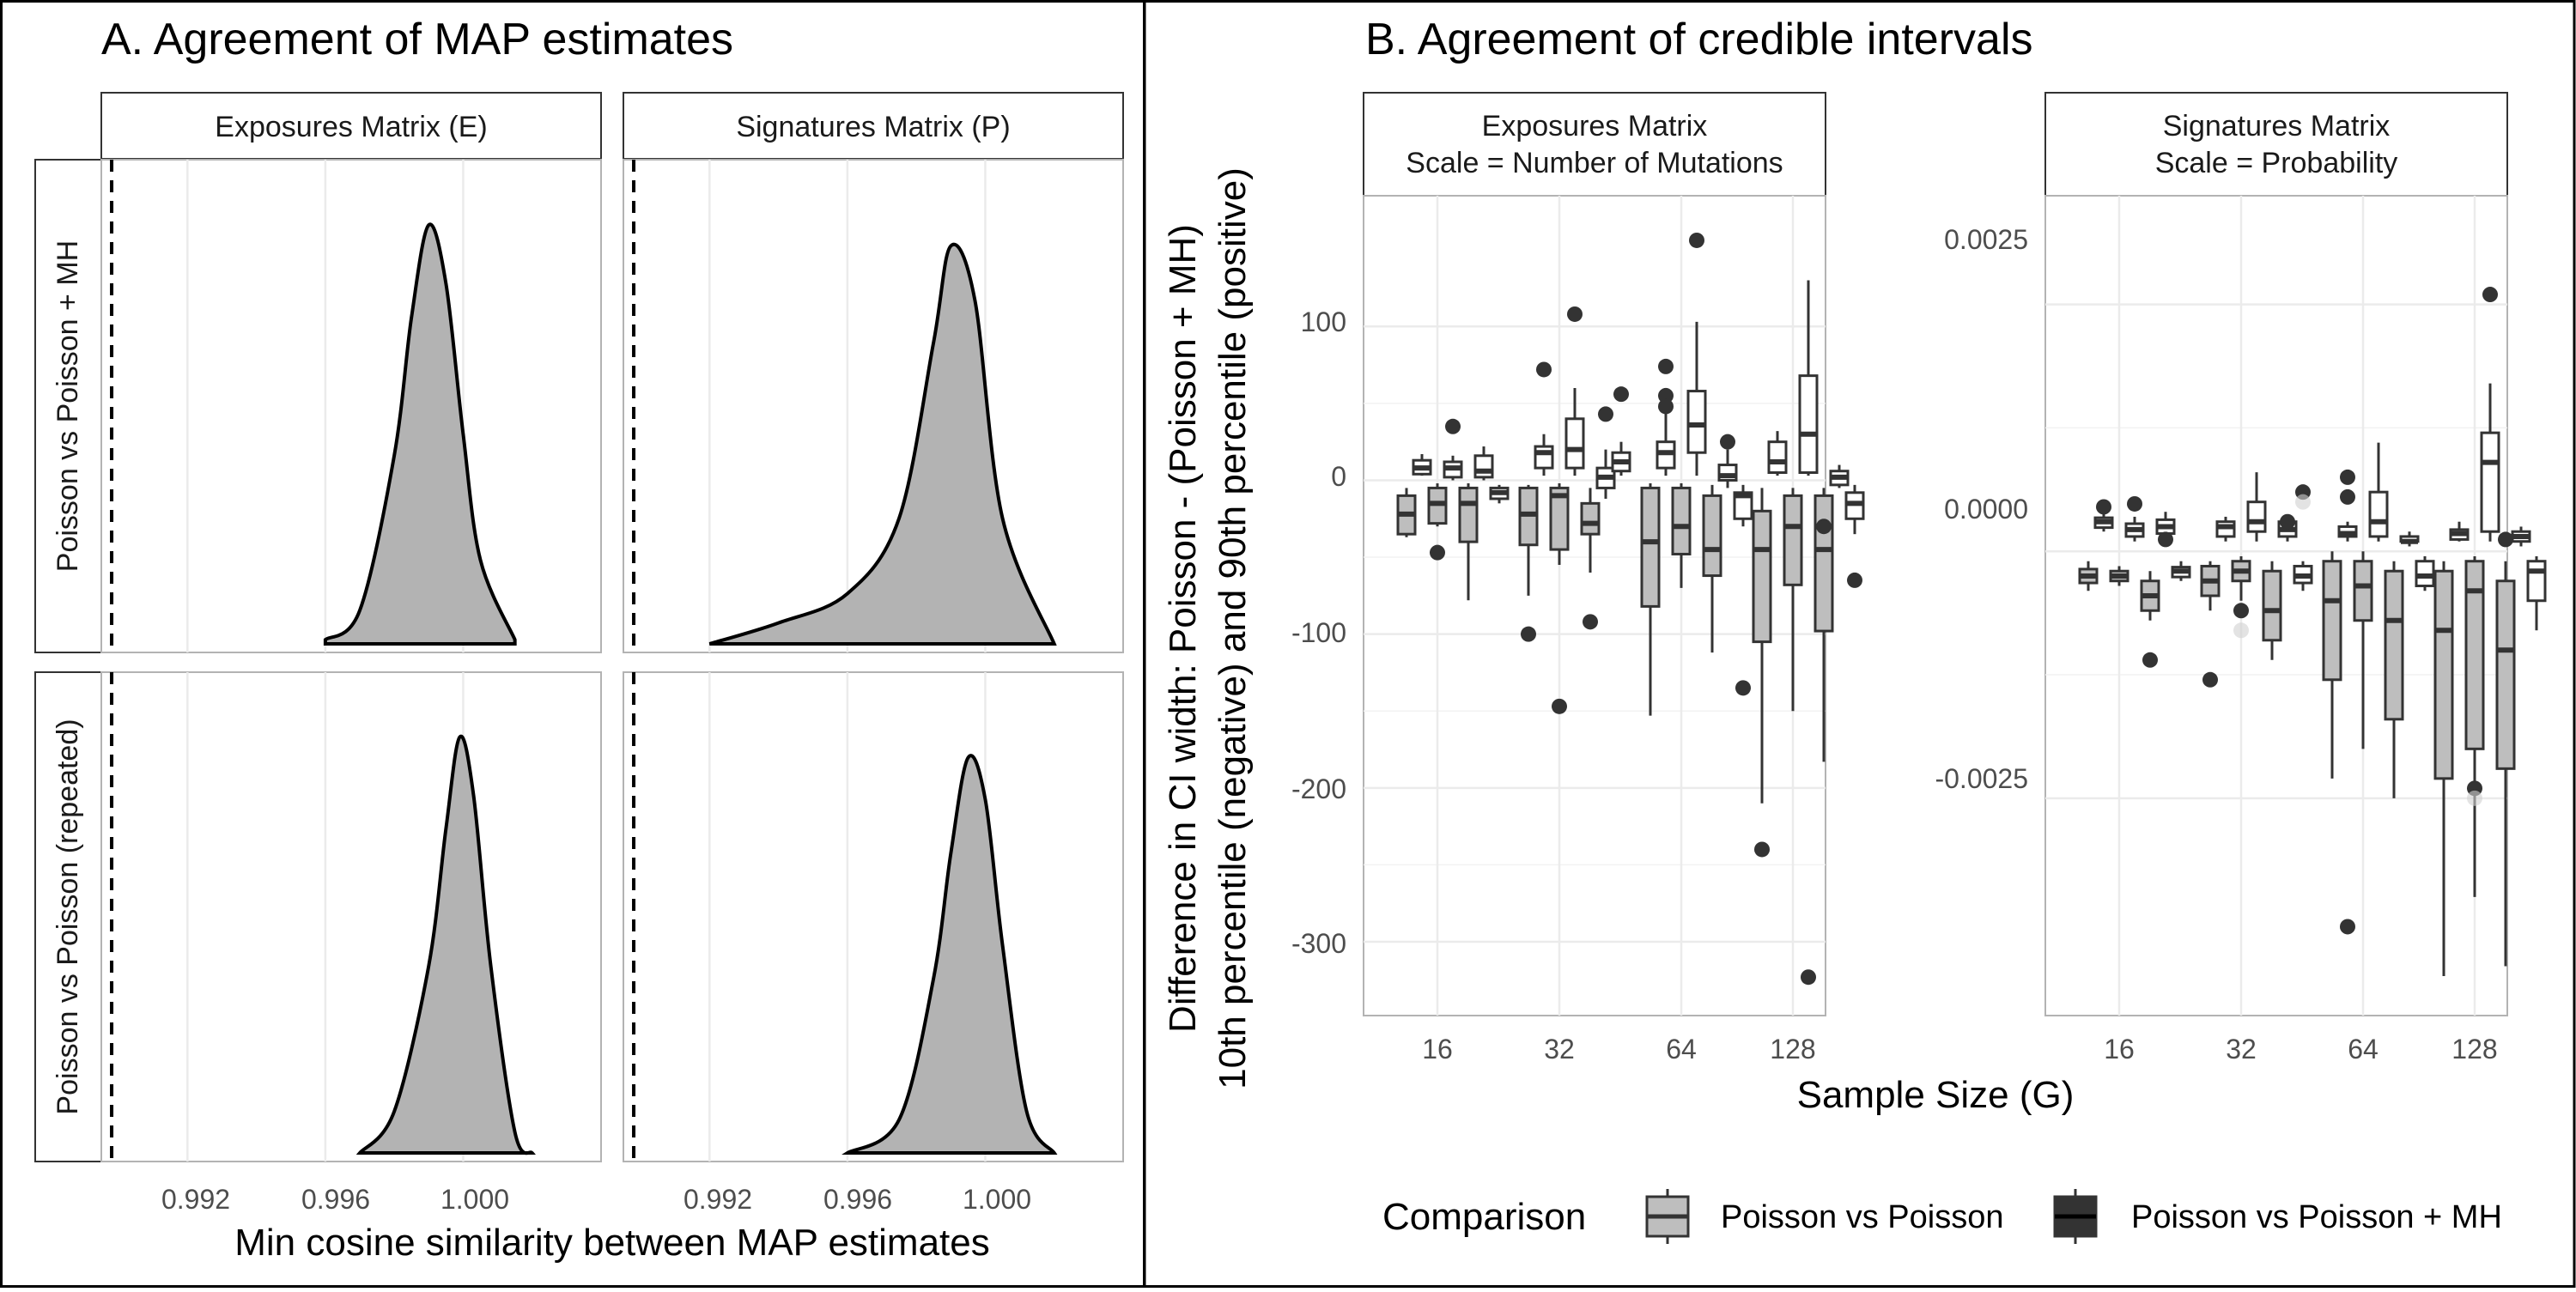 This screenshot has width=2576, height=1292. What do you see at coordinates (717, 1199) in the screenshot?
I see `x-tick-label: 0.992` at bounding box center [717, 1199].